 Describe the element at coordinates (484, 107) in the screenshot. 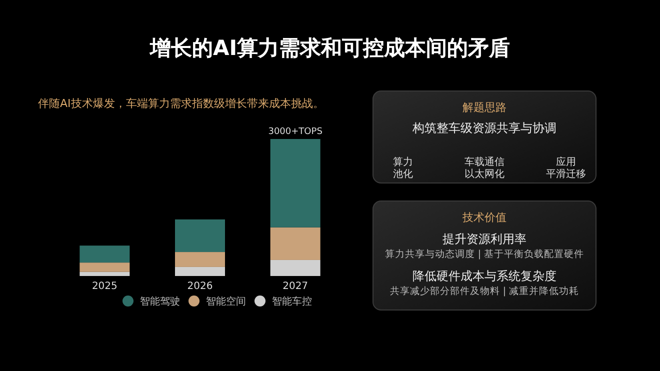

I see `text: 解题思路` at that location.